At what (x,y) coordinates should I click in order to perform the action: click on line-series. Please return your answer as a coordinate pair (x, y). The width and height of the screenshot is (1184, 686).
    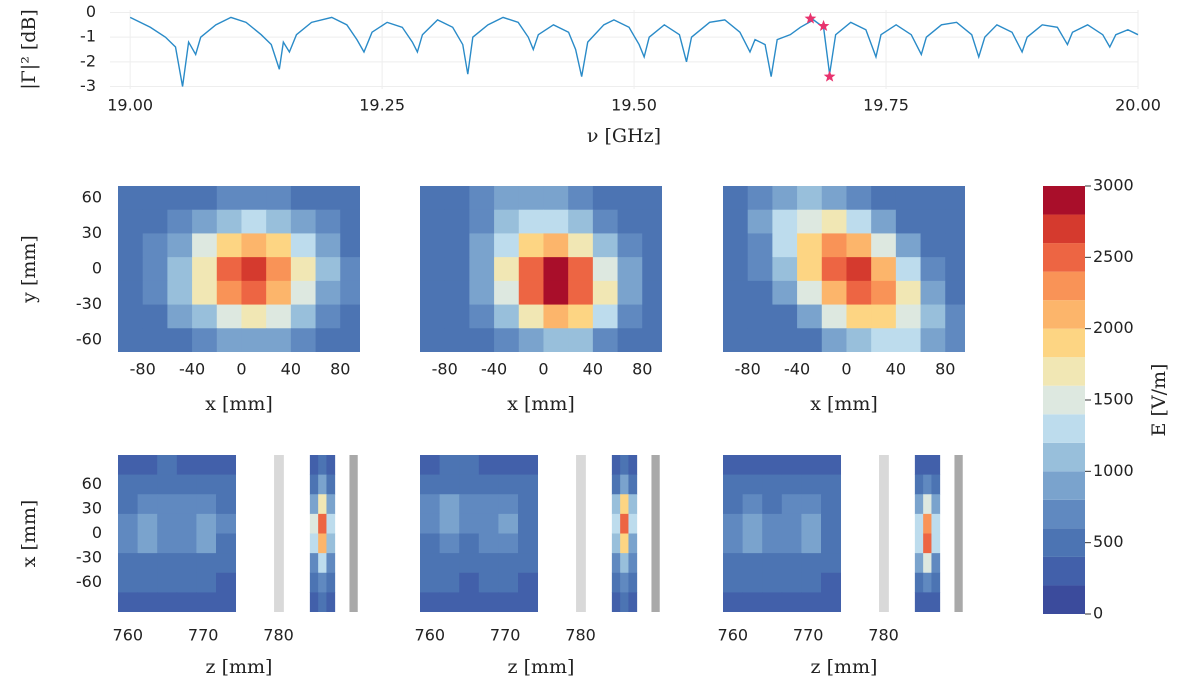
    Looking at the image, I should click on (634, 51).